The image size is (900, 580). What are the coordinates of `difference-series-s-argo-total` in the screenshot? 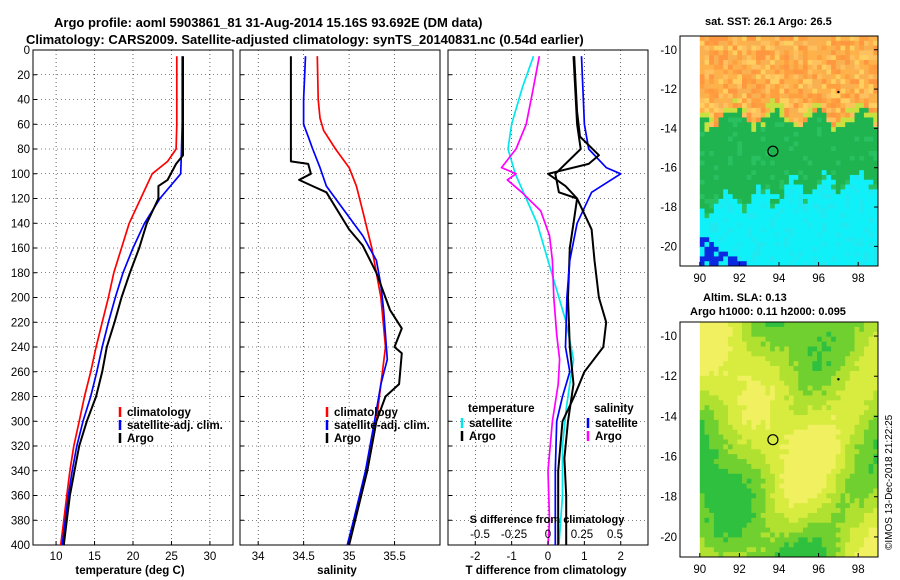 It's located at (577, 300).